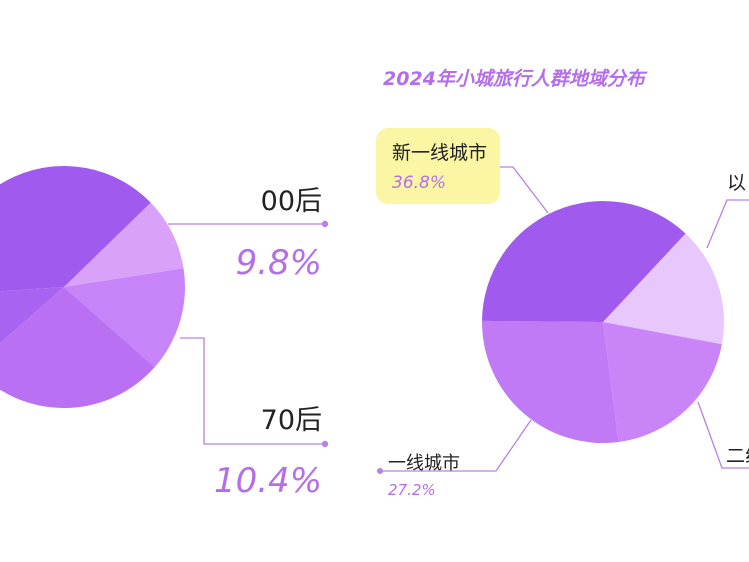  Describe the element at coordinates (419, 183) in the screenshot. I see `value-new-first-tier: 36.8%` at that location.